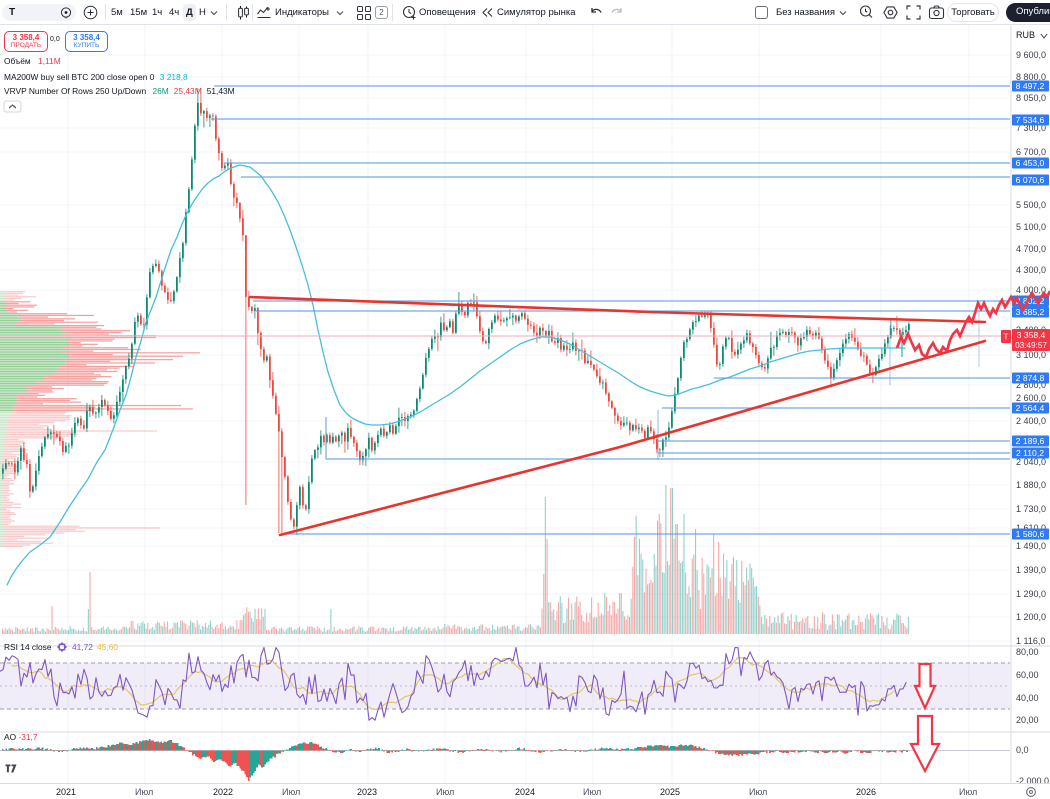 The width and height of the screenshot is (1050, 799). Describe the element at coordinates (1030, 86) in the screenshot. I see `svg-text: 8 497,2` at that location.